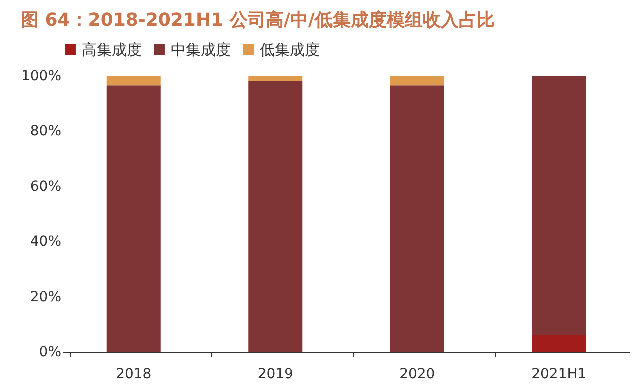 Image resolution: width=640 pixels, height=389 pixels. I want to click on chart-title: 图 64：2018-2021H1 公司高/中/低集成度模组收入占比, so click(257, 20).